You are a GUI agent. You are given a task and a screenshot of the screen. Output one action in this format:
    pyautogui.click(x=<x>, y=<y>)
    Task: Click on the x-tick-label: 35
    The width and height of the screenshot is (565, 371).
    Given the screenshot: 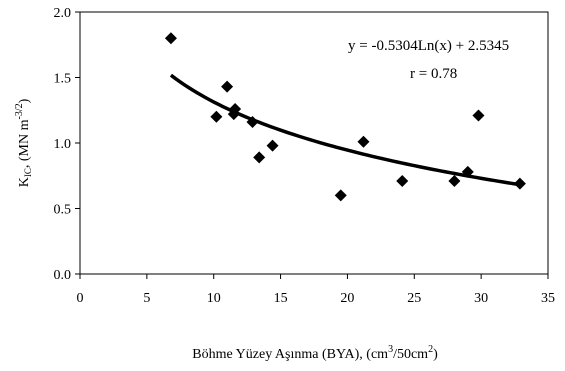 What is the action you would take?
    pyautogui.click(x=548, y=298)
    